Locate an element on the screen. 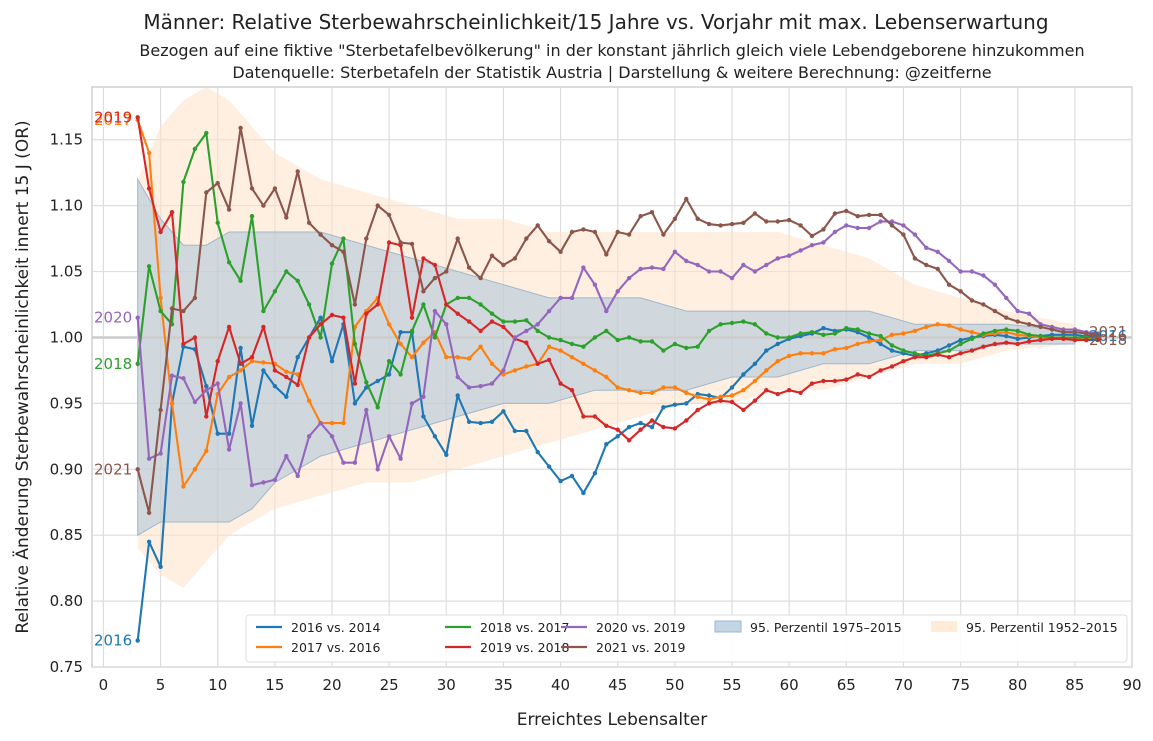 This screenshot has height=741, width=1153. legend-swatch is located at coordinates (728, 626).